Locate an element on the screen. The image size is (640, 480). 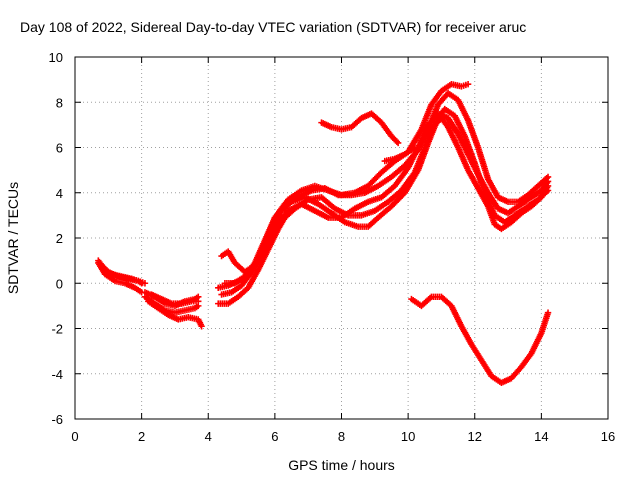
x-tick-label: 0 is located at coordinates (74, 436).